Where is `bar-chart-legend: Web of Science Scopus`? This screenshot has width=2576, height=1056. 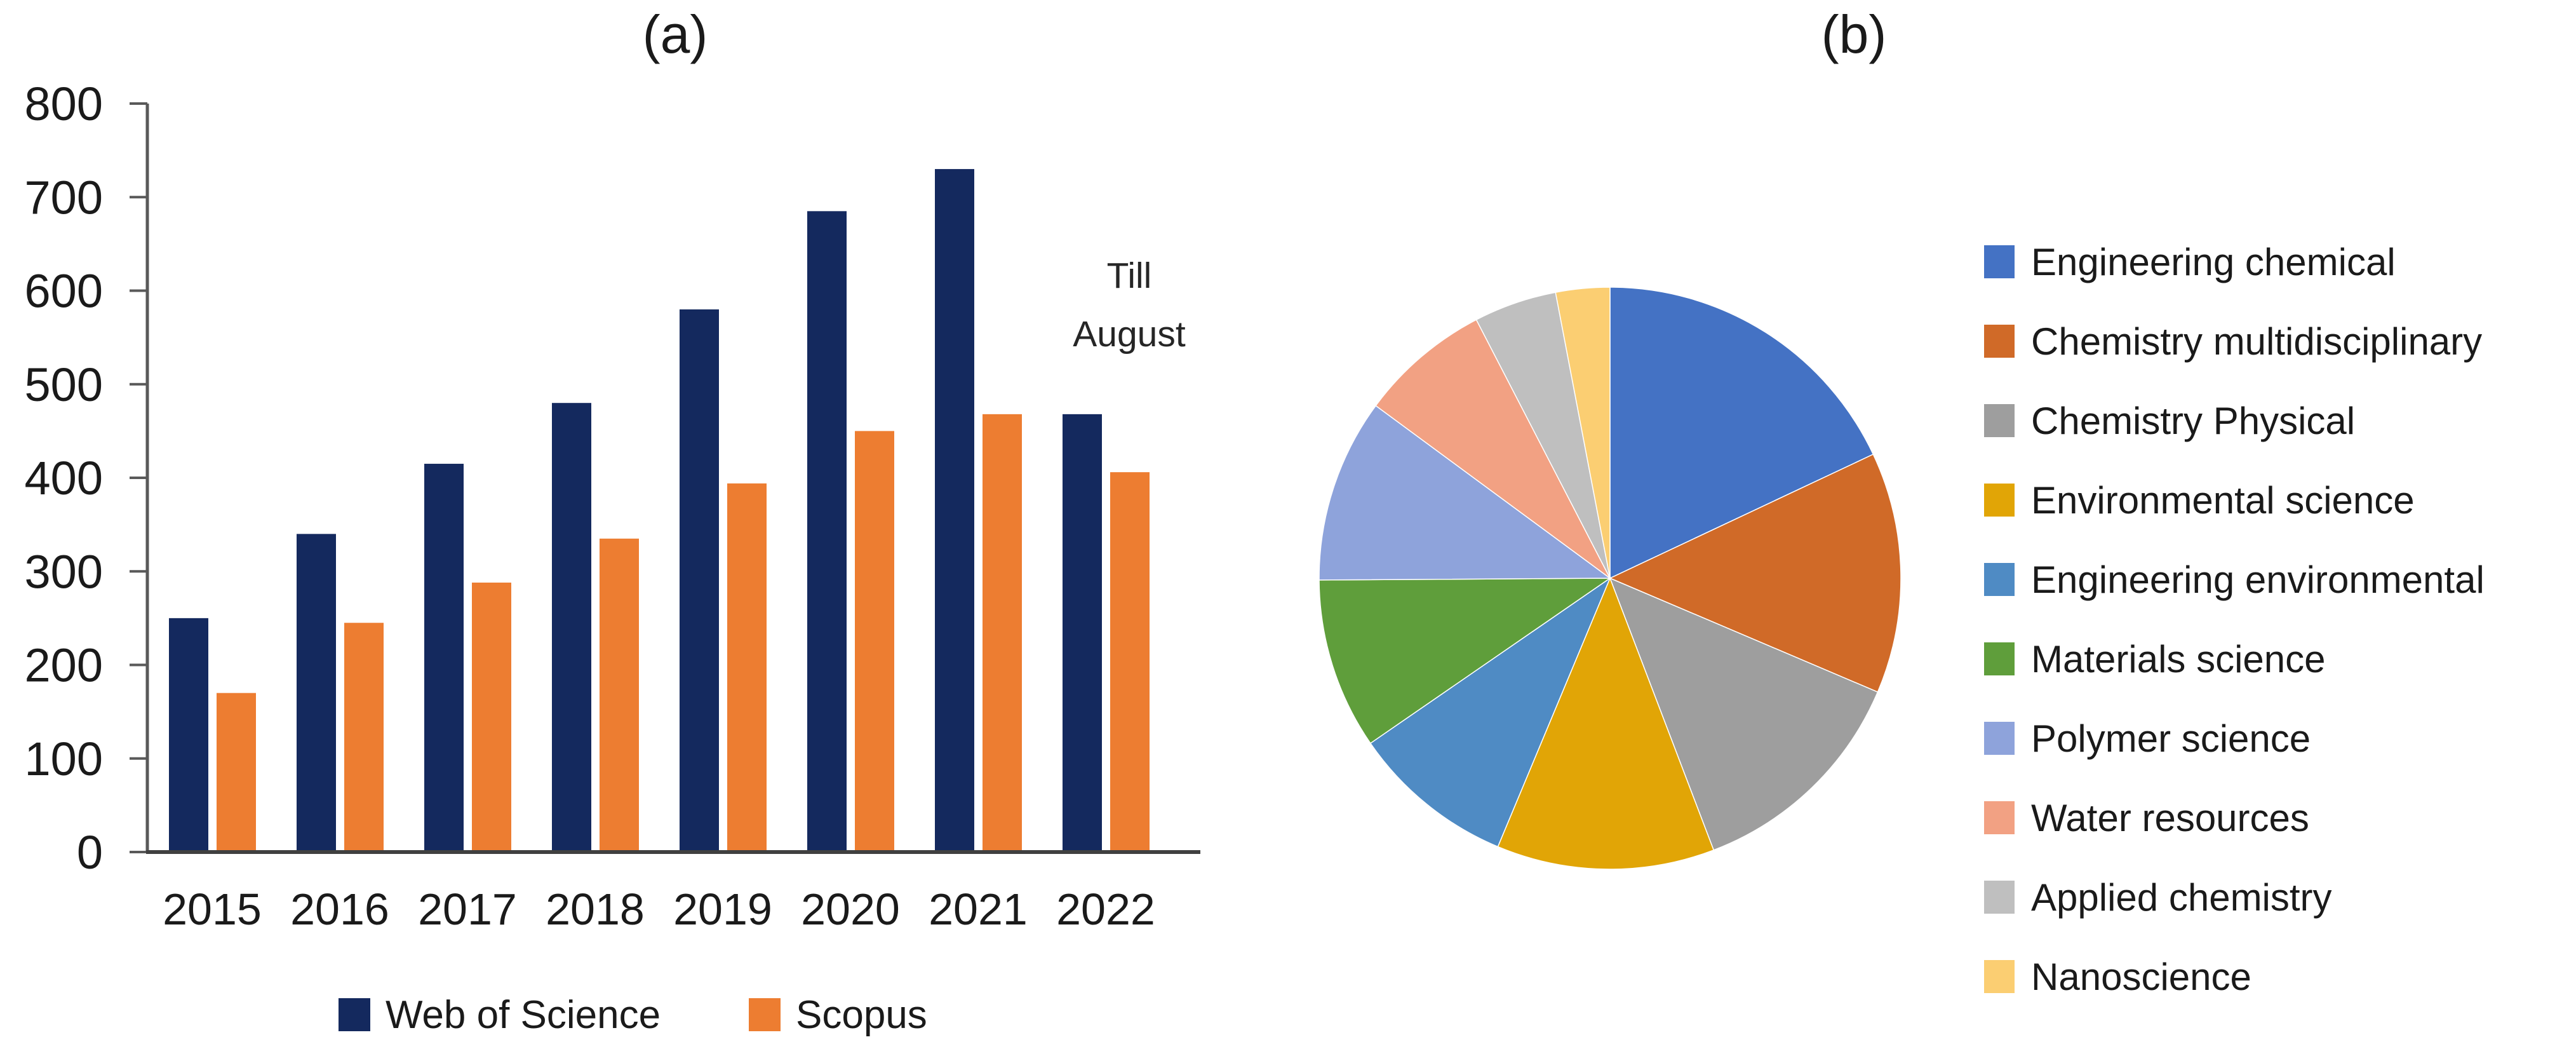
bar-chart-legend: Web of Science Scopus is located at coordinates (635, 1015).